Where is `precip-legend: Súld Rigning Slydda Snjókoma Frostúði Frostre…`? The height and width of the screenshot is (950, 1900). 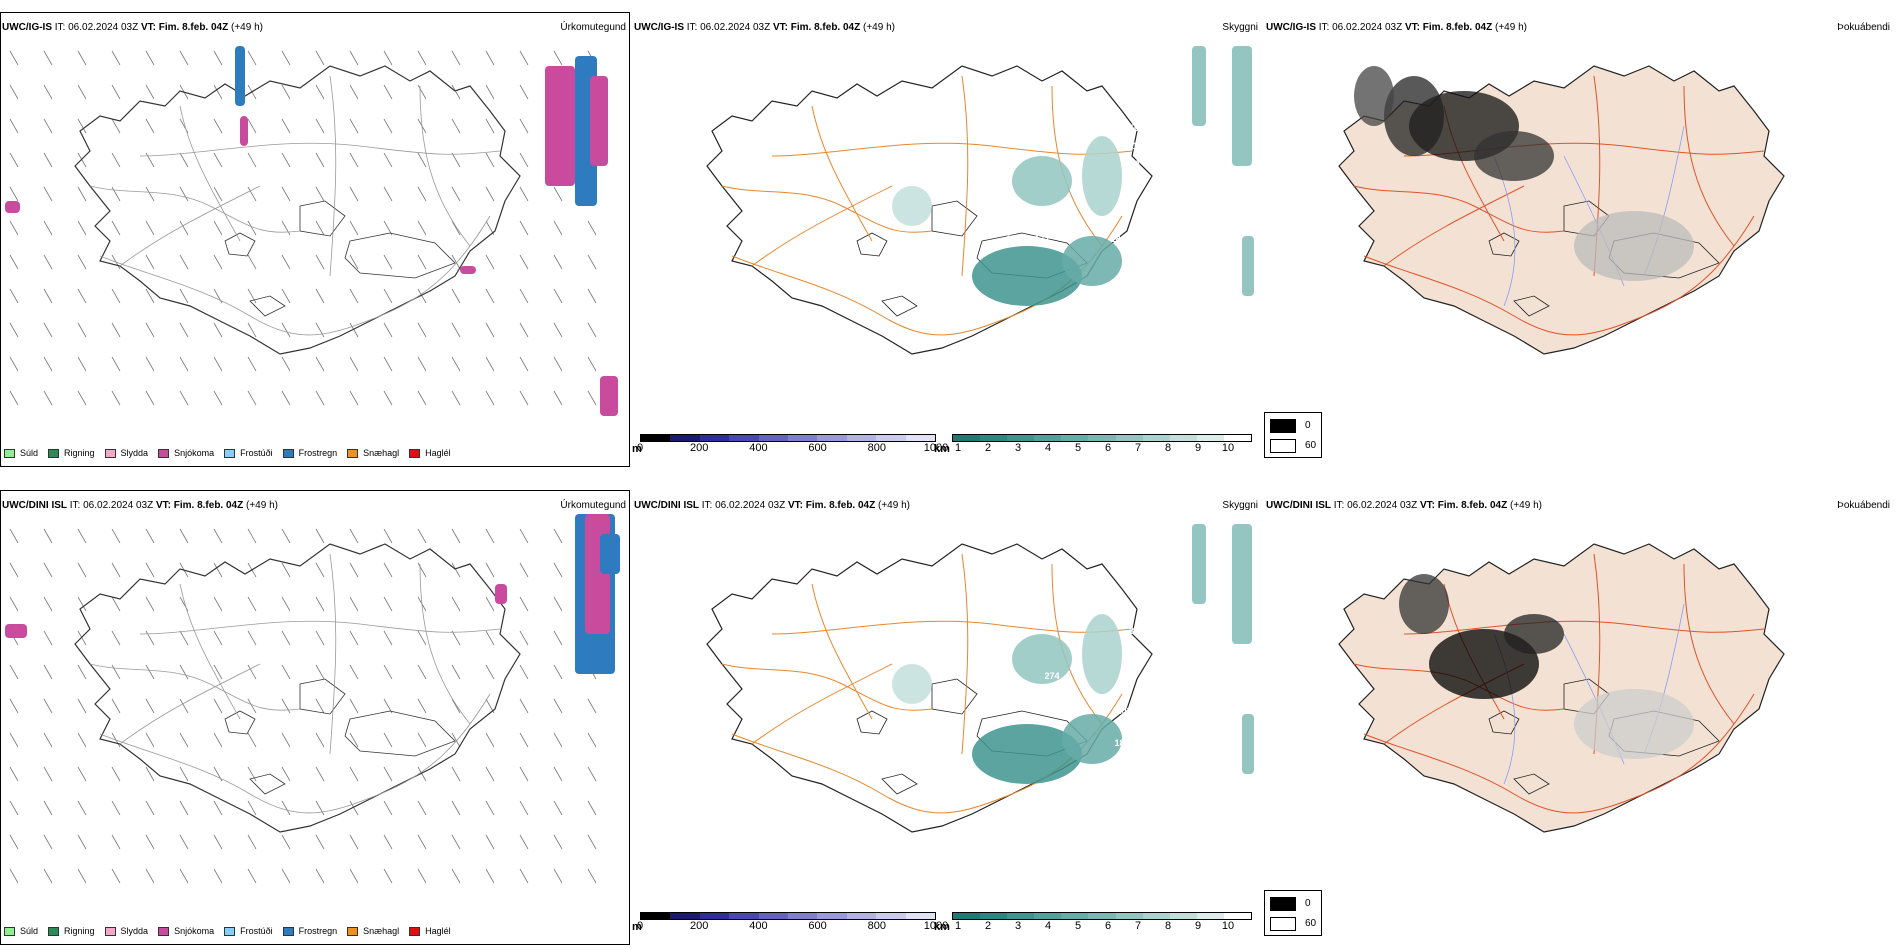 precip-legend: Súld Rigning Slydda Snjókoma Frostúði Frostre… is located at coordinates (232, 453).